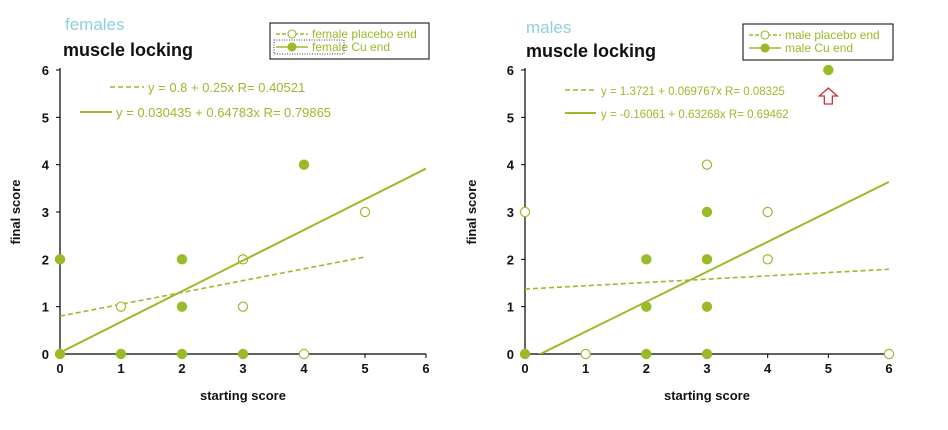  Describe the element at coordinates (223, 112) in the screenshot. I see `fit-equation-label: y = 0.030435 + 0.64783x R= 0.79865` at that location.